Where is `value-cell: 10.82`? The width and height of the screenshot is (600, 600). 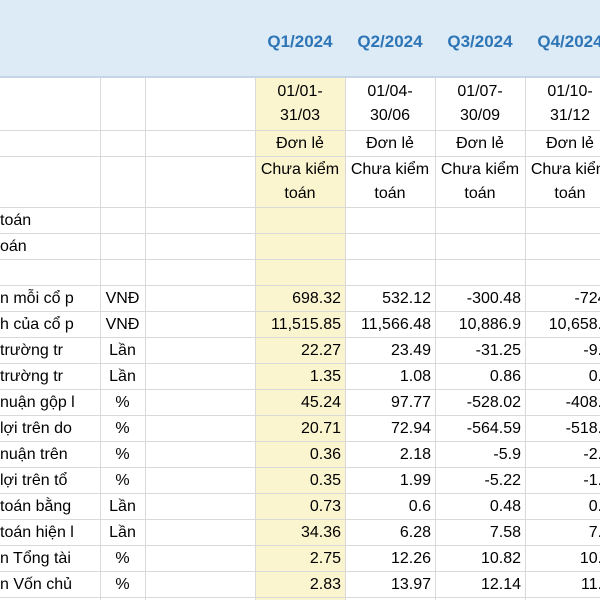 value-cell: 10.82 is located at coordinates (500, 558).